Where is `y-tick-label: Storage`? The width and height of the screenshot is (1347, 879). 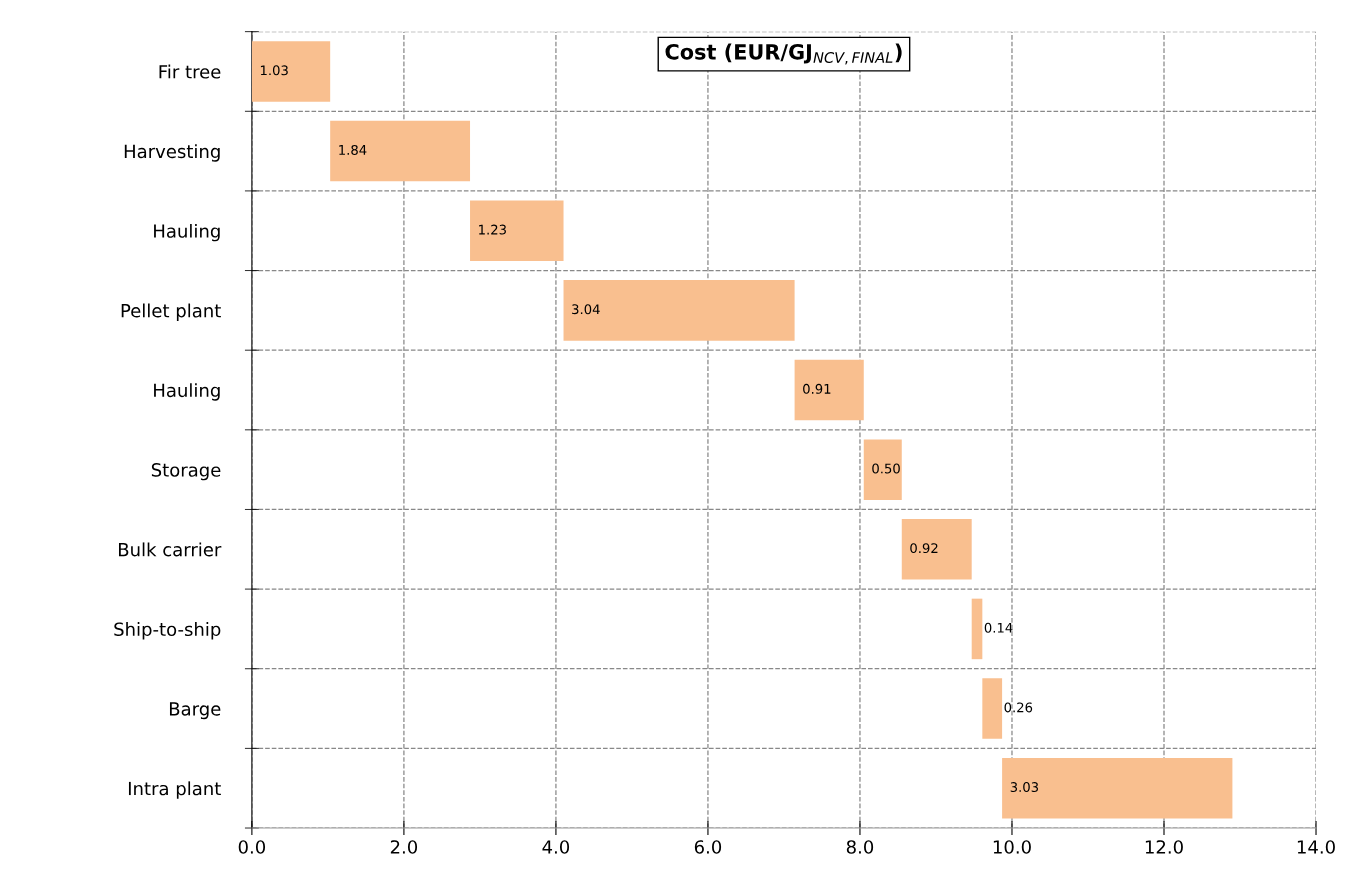
y-tick-label: Storage is located at coordinates (186, 472).